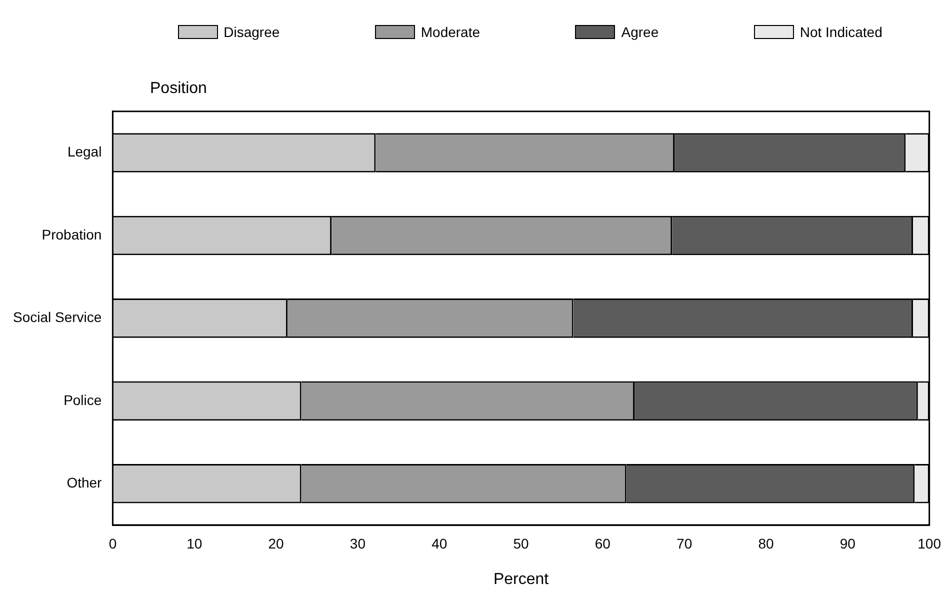 The width and height of the screenshot is (944, 603). I want to click on legend-label: Moderate, so click(450, 32).